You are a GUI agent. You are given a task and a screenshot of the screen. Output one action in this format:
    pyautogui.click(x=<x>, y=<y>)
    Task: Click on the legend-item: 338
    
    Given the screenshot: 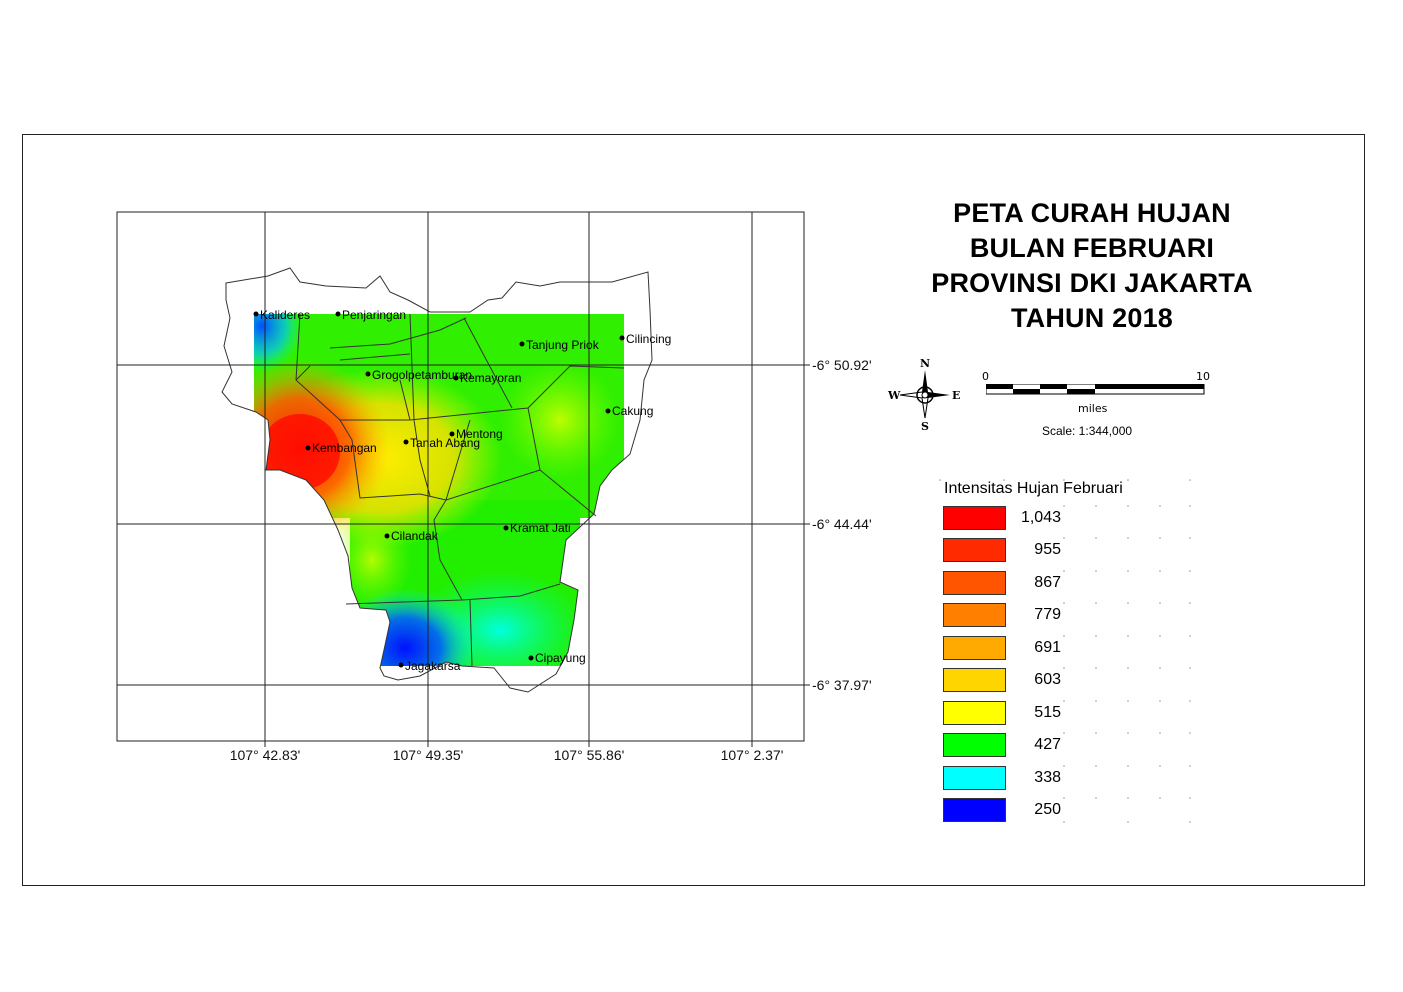 What is the action you would take?
    pyautogui.click(x=1068, y=779)
    